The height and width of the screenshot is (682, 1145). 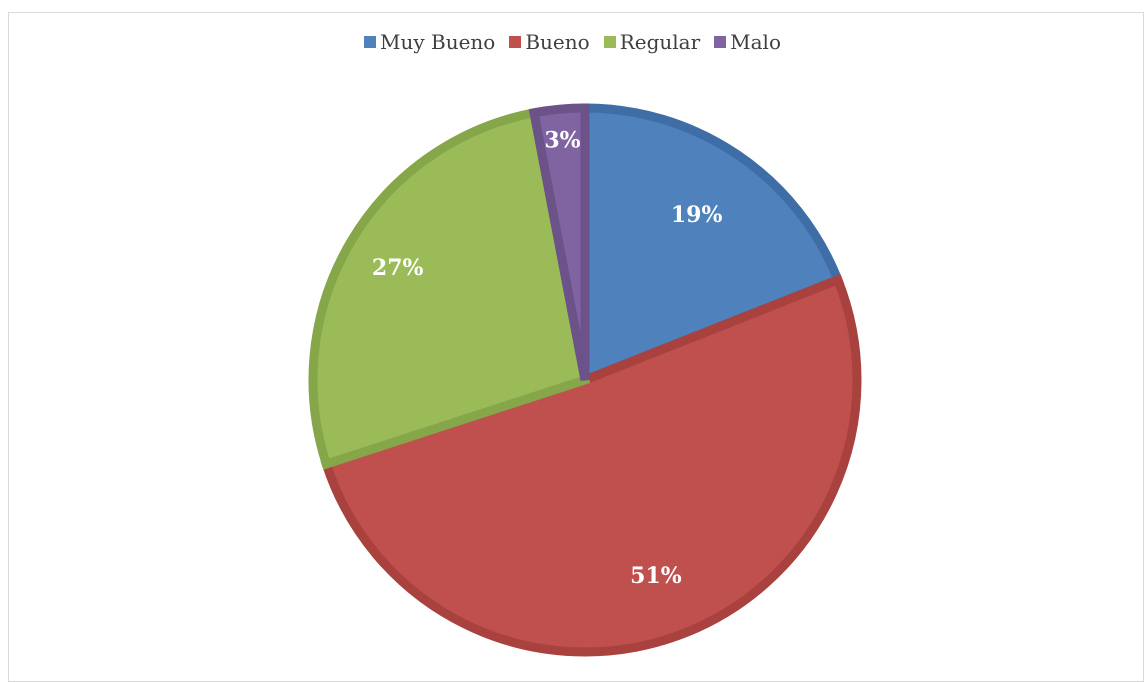 I want to click on legend-label-regular: Regular, so click(x=660, y=42).